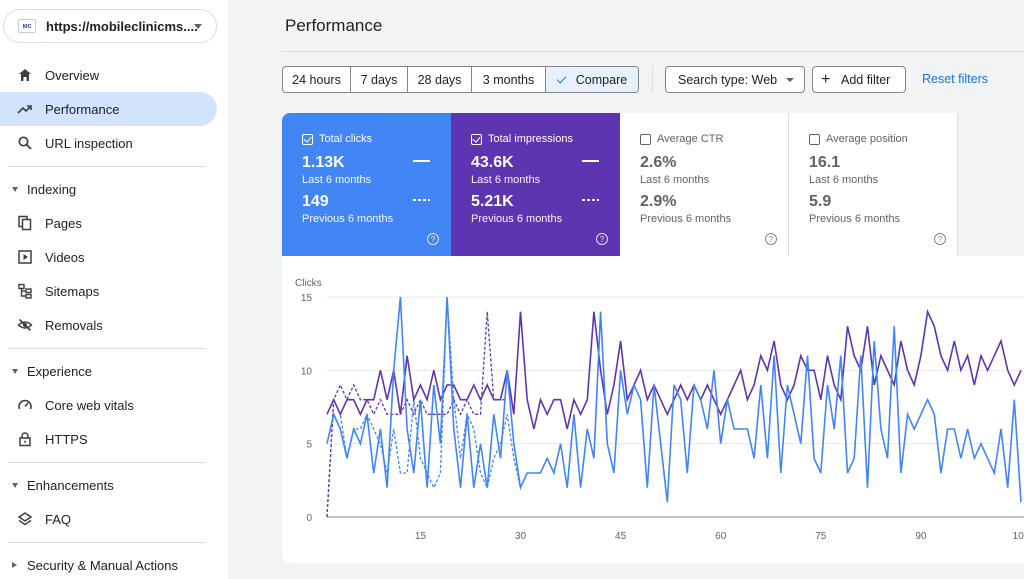 This screenshot has width=1024, height=579. I want to click on y-tick-label: 10, so click(307, 371).